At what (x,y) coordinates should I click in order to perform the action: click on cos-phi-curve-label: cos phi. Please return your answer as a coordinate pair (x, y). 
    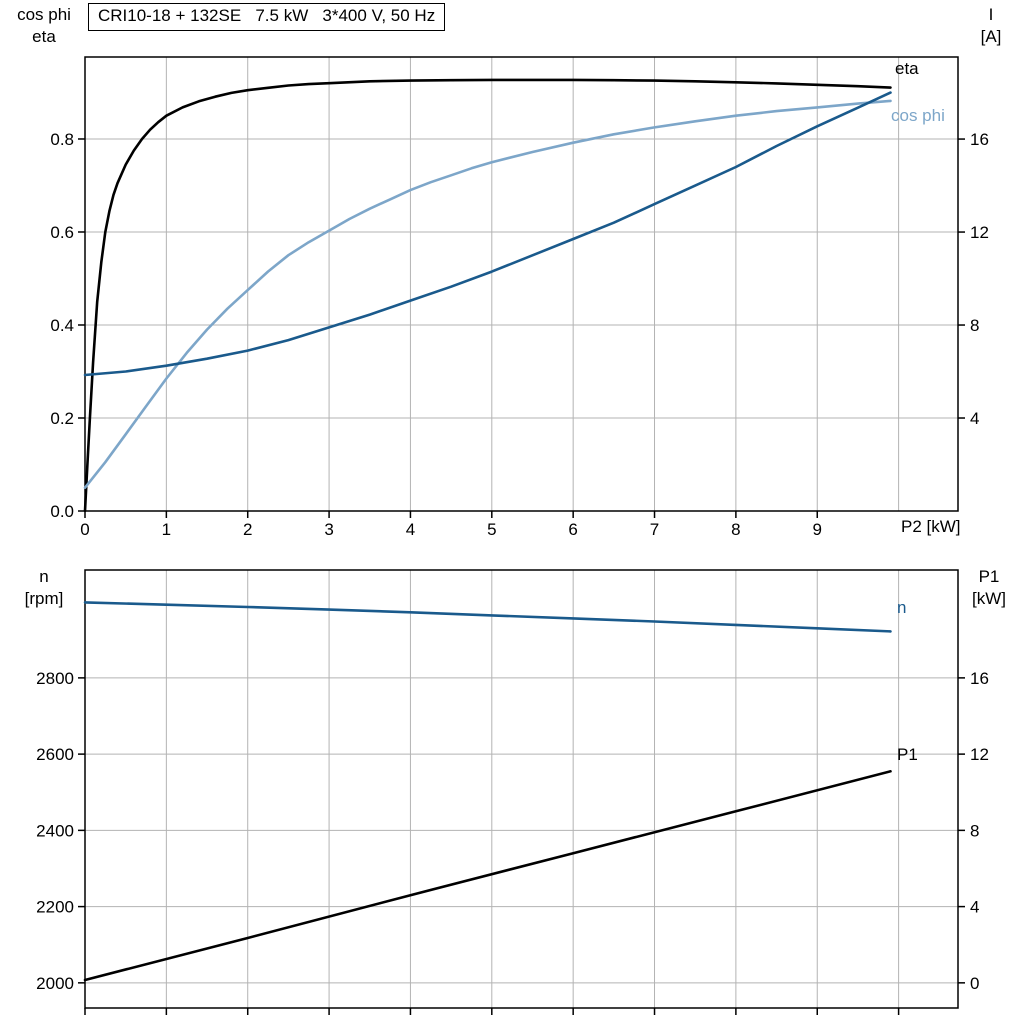
    Looking at the image, I should click on (918, 115).